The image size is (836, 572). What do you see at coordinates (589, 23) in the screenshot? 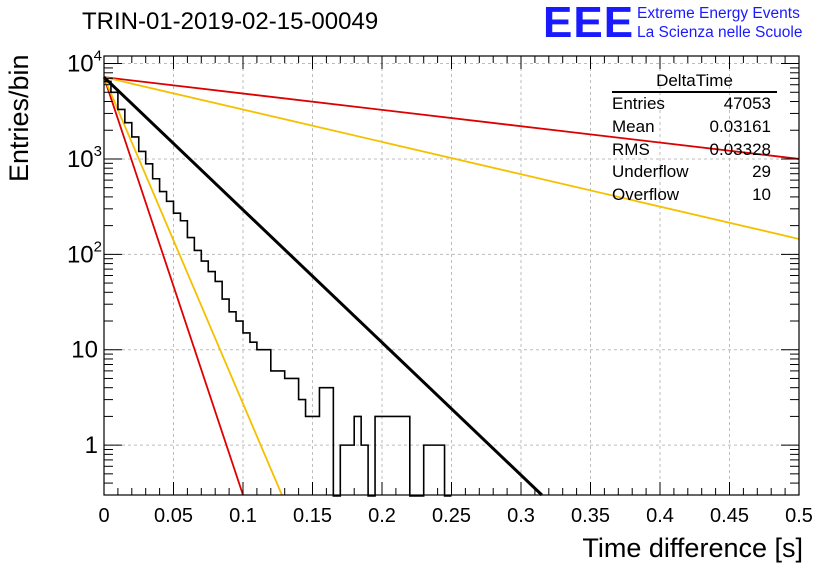
I see `eee-logo: EEE` at bounding box center [589, 23].